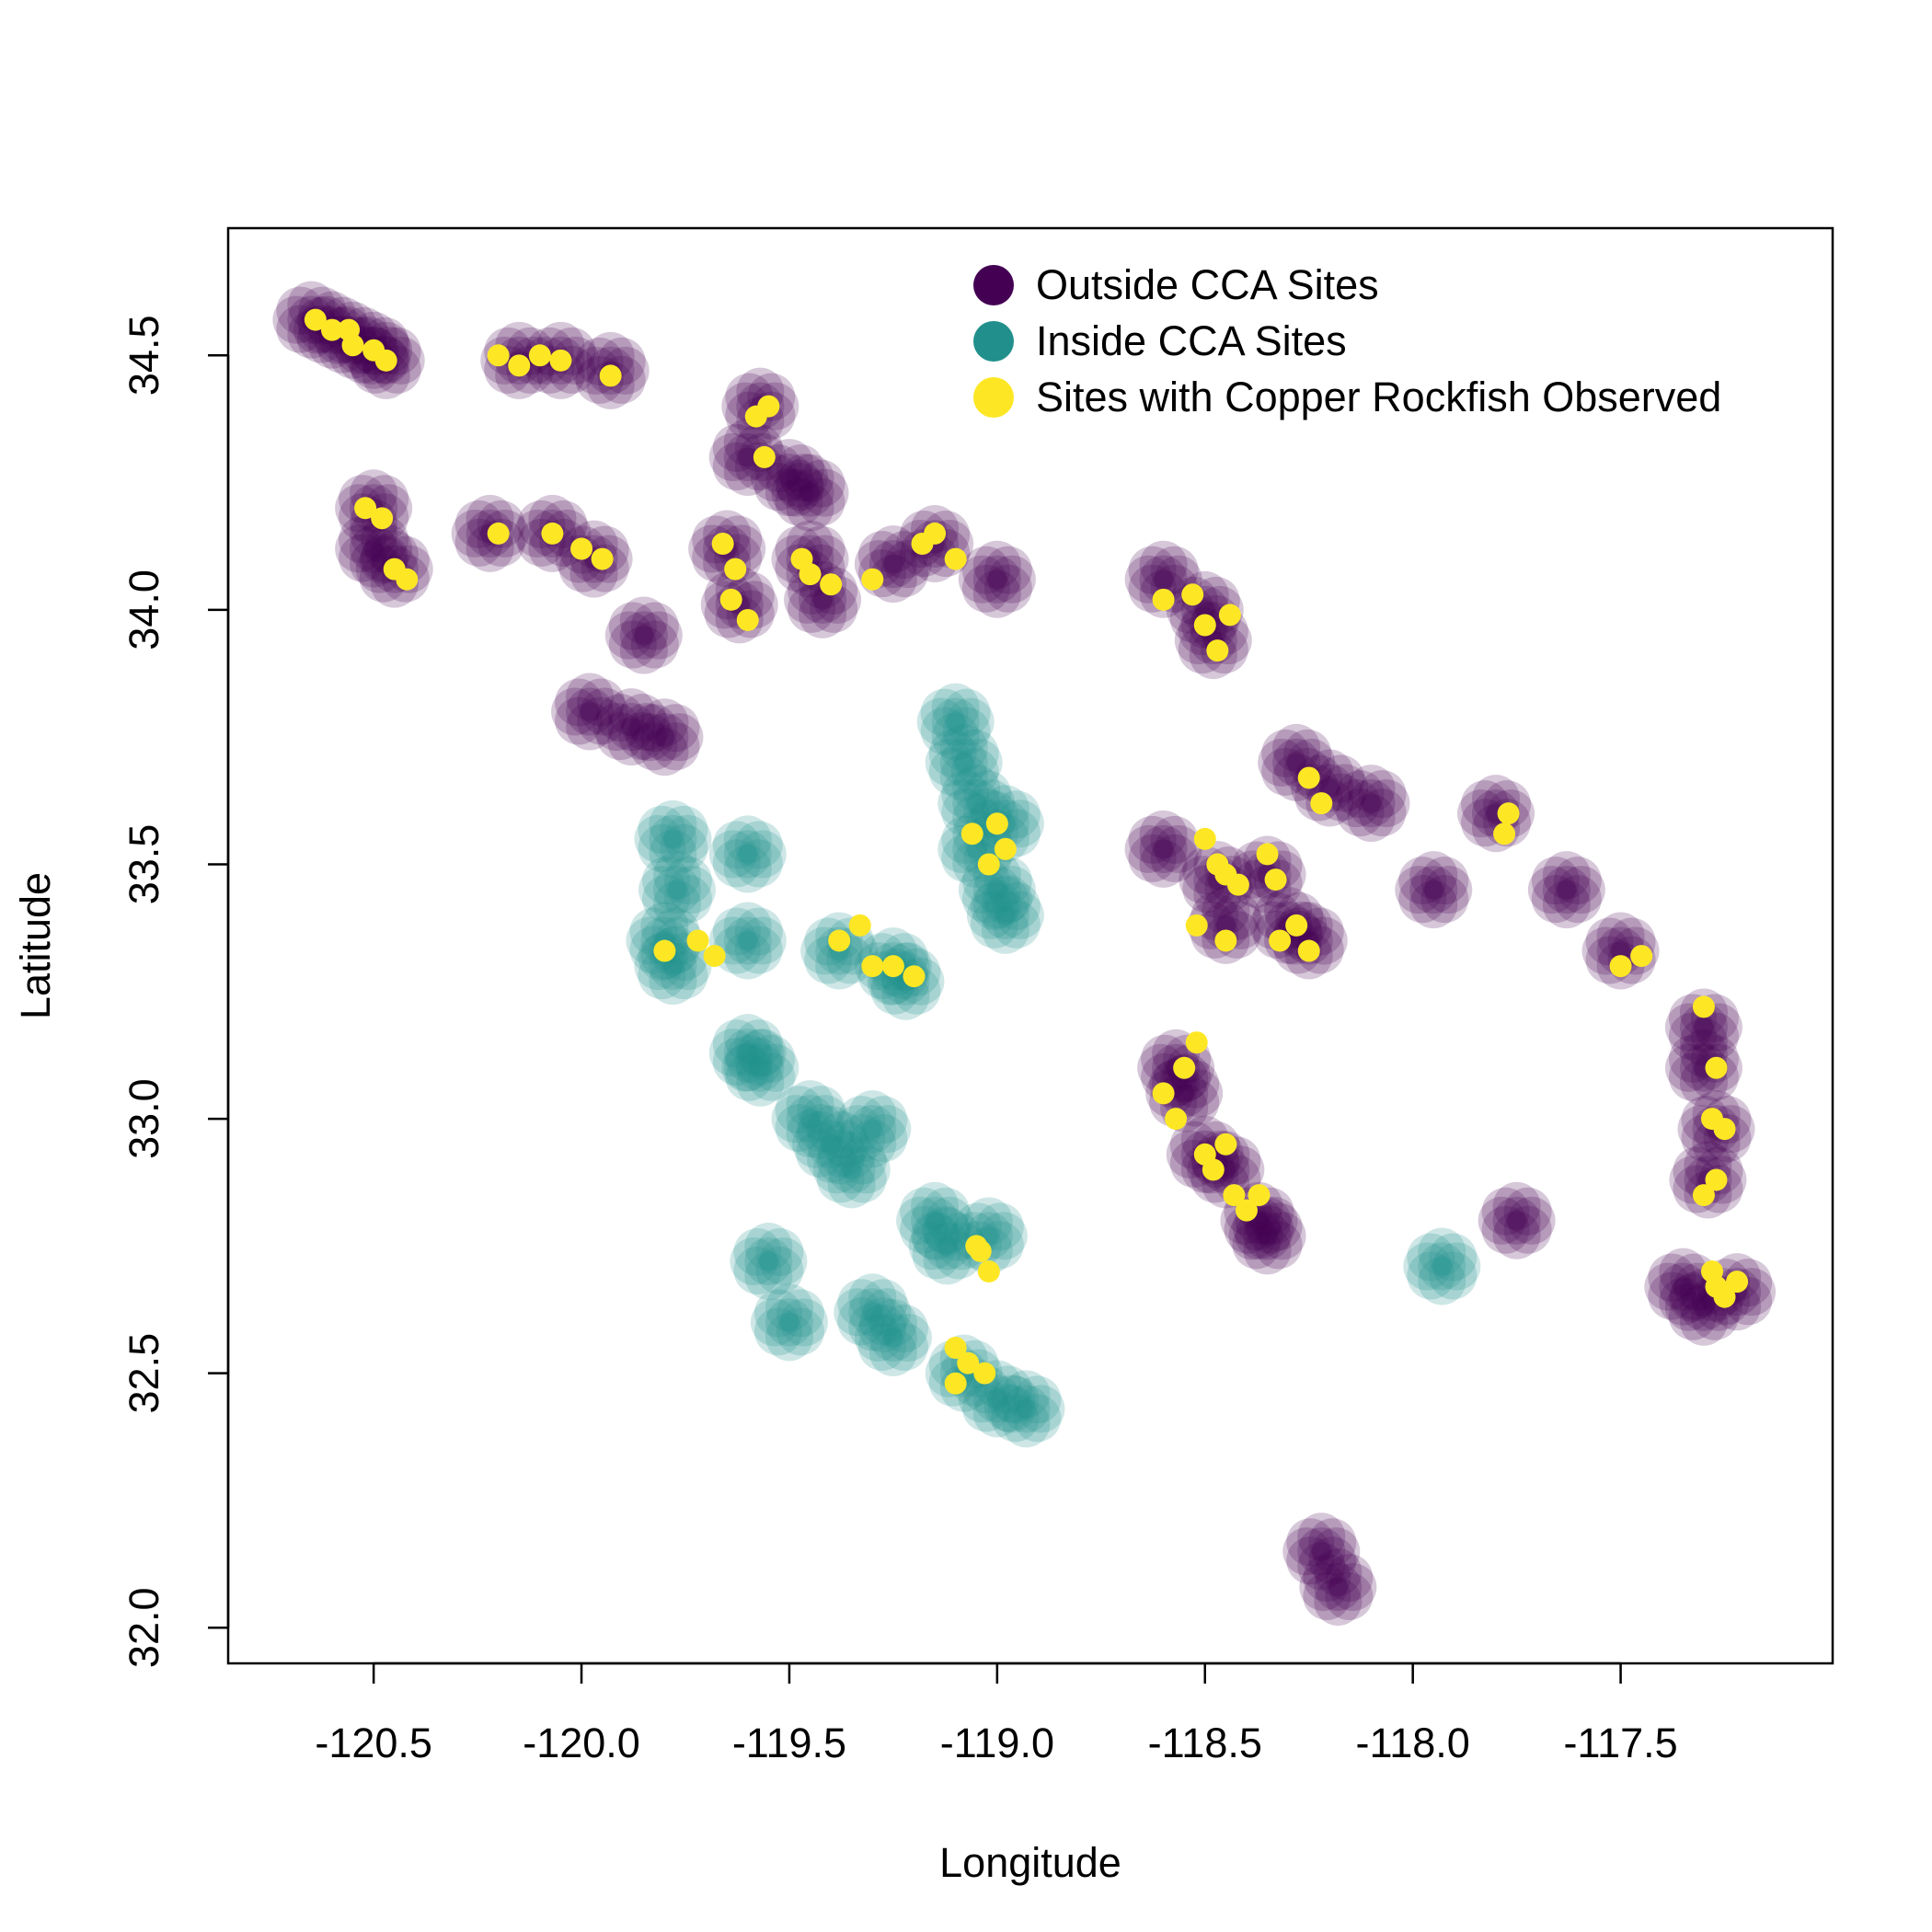 This screenshot has width=1932, height=1932. What do you see at coordinates (1205, 1742) in the screenshot?
I see `x-tick-label-4: -118.5` at bounding box center [1205, 1742].